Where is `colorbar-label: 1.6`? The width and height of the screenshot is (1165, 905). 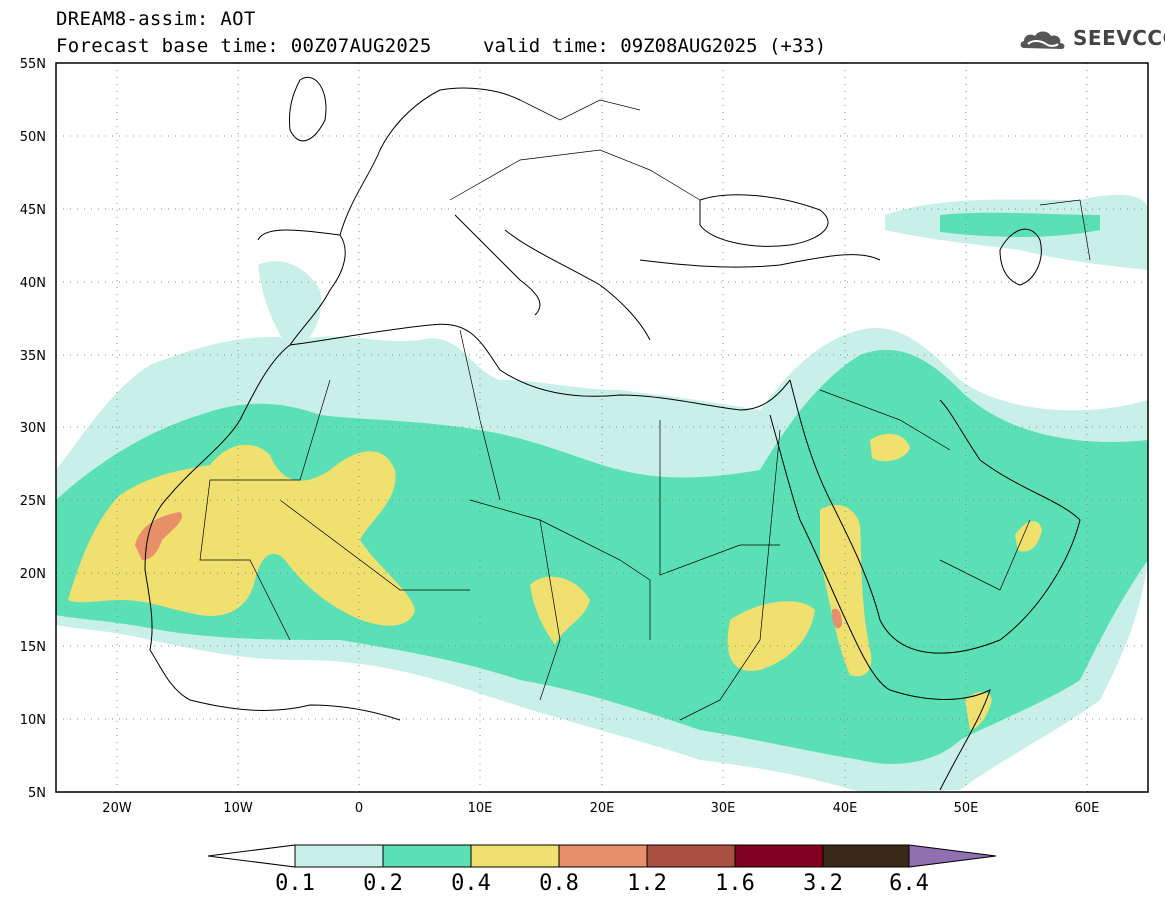 colorbar-label: 1.6 is located at coordinates (735, 883).